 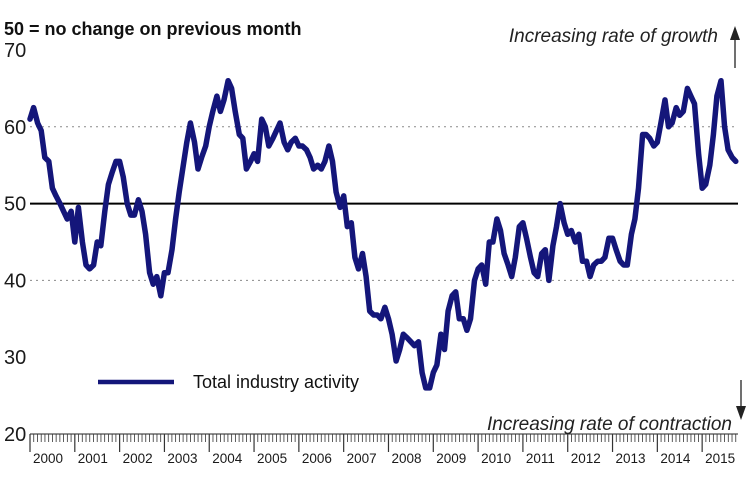 I want to click on x-tick-label-2001: 2001, so click(x=93, y=458).